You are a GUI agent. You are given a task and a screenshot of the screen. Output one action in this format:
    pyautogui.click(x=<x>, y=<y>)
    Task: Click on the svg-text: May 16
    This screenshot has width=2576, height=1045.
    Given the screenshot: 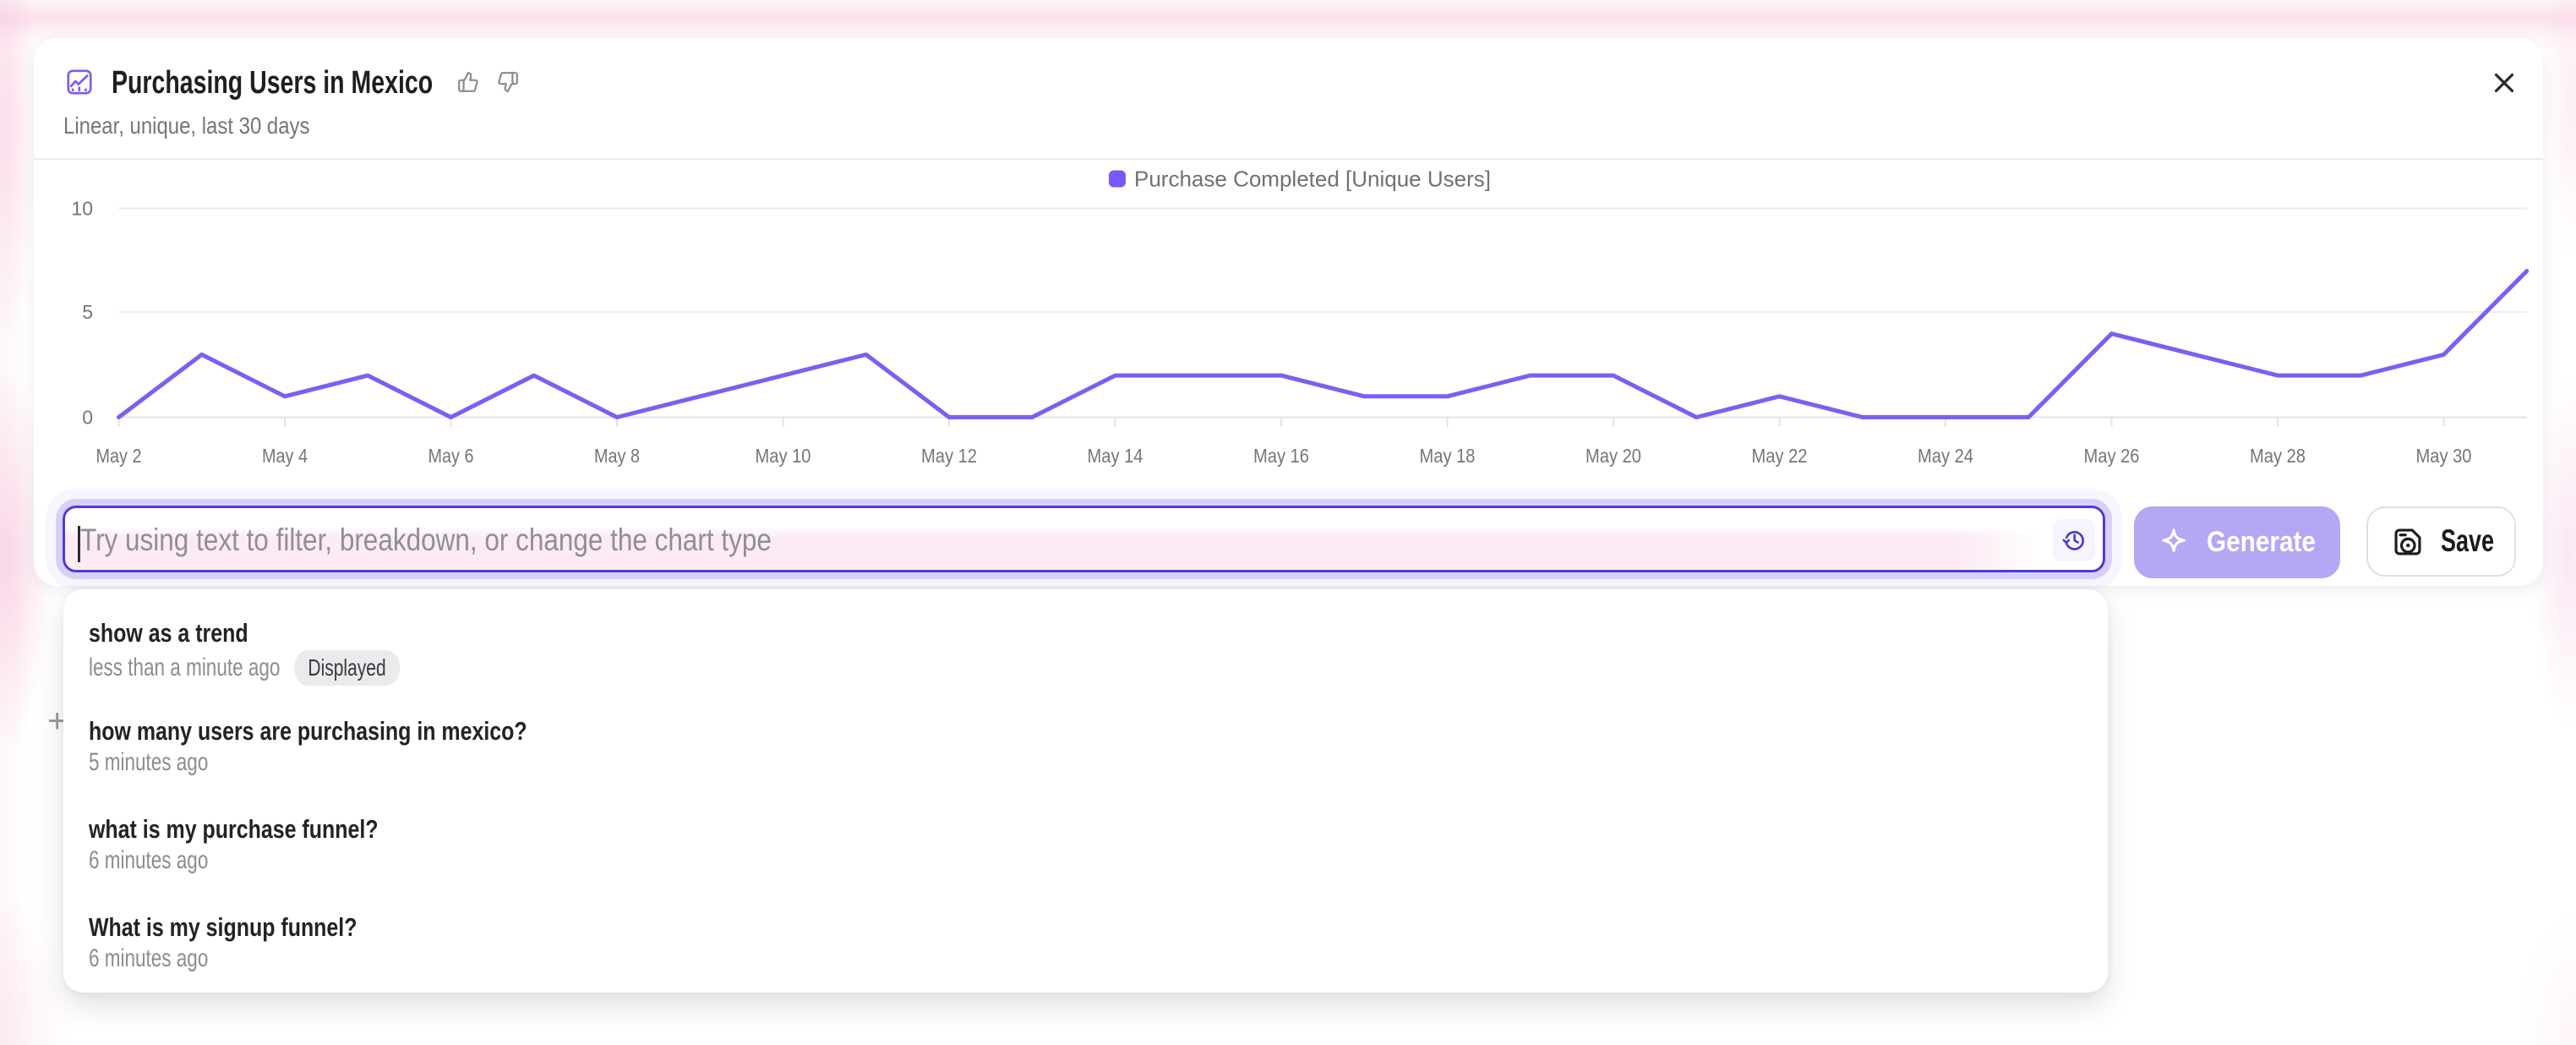 What is the action you would take?
    pyautogui.click(x=1281, y=456)
    